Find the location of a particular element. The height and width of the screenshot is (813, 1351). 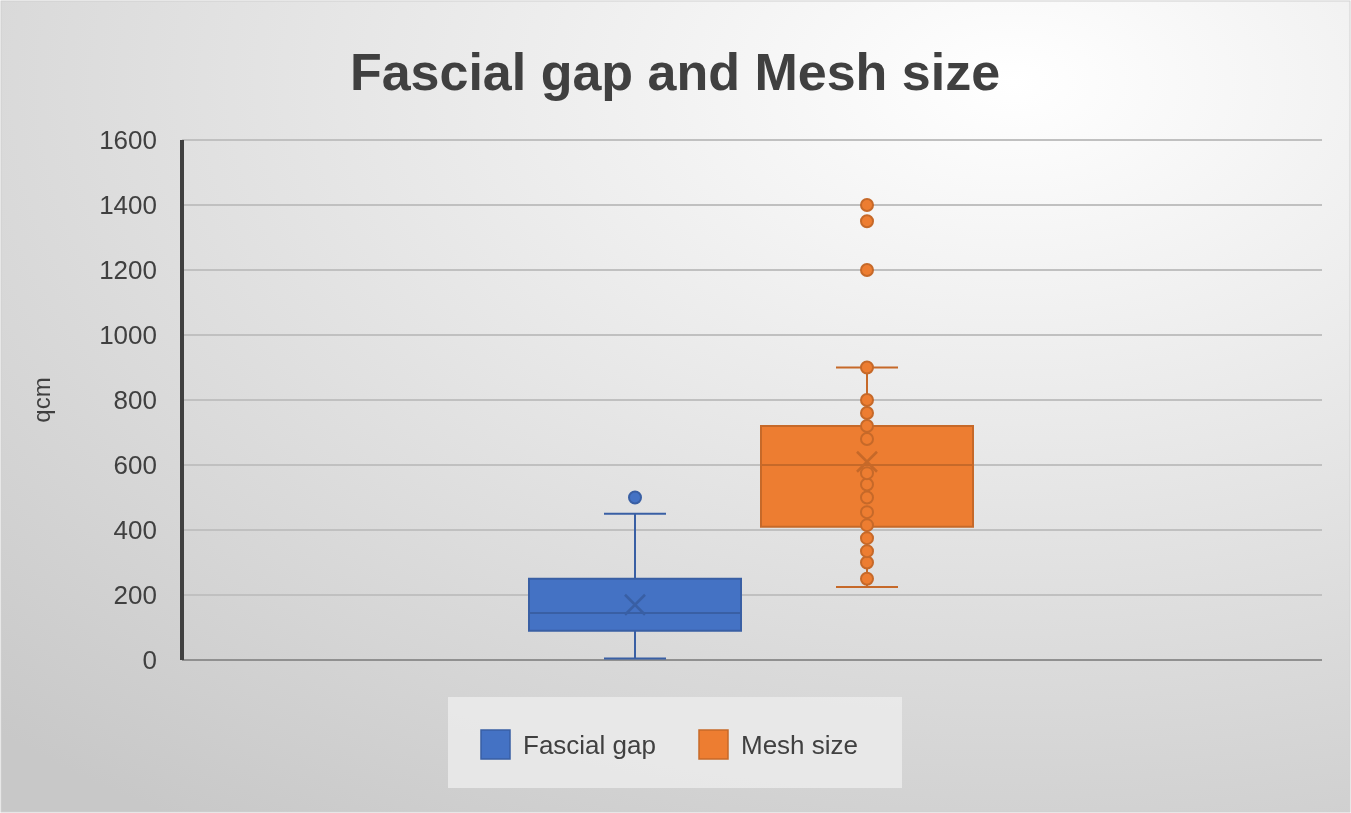

y-tick-label: 1600 is located at coordinates (128, 140).